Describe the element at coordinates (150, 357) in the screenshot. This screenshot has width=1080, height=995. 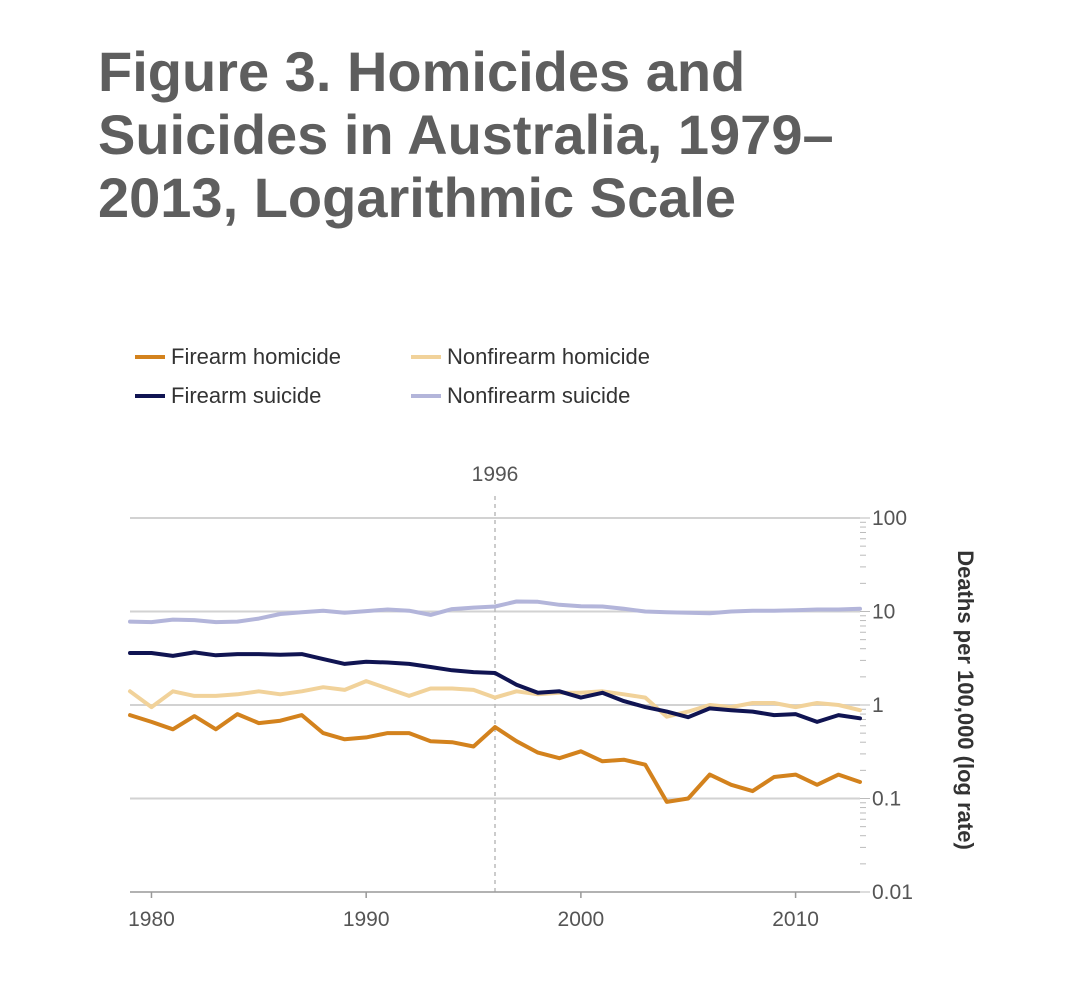
I see `legend-swatch-firearm-homicide` at that location.